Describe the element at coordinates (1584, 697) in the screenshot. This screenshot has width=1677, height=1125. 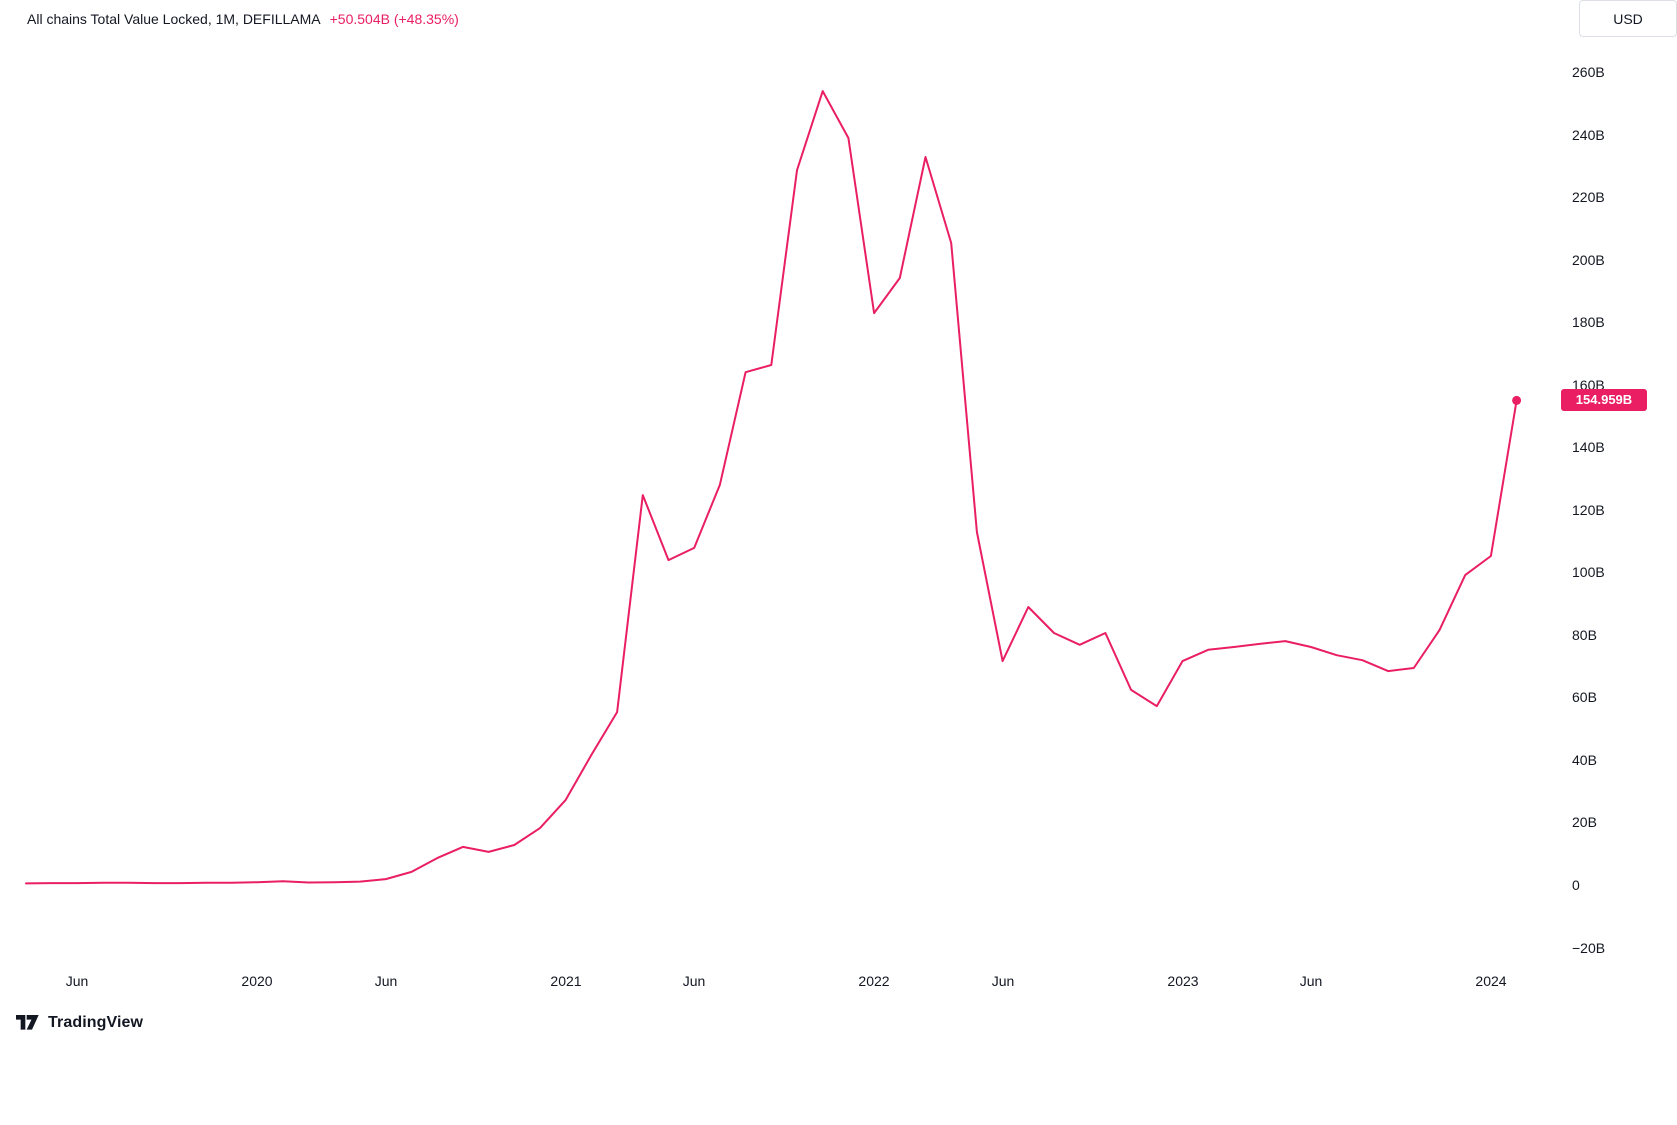
I see `price-axis-label: 60B` at that location.